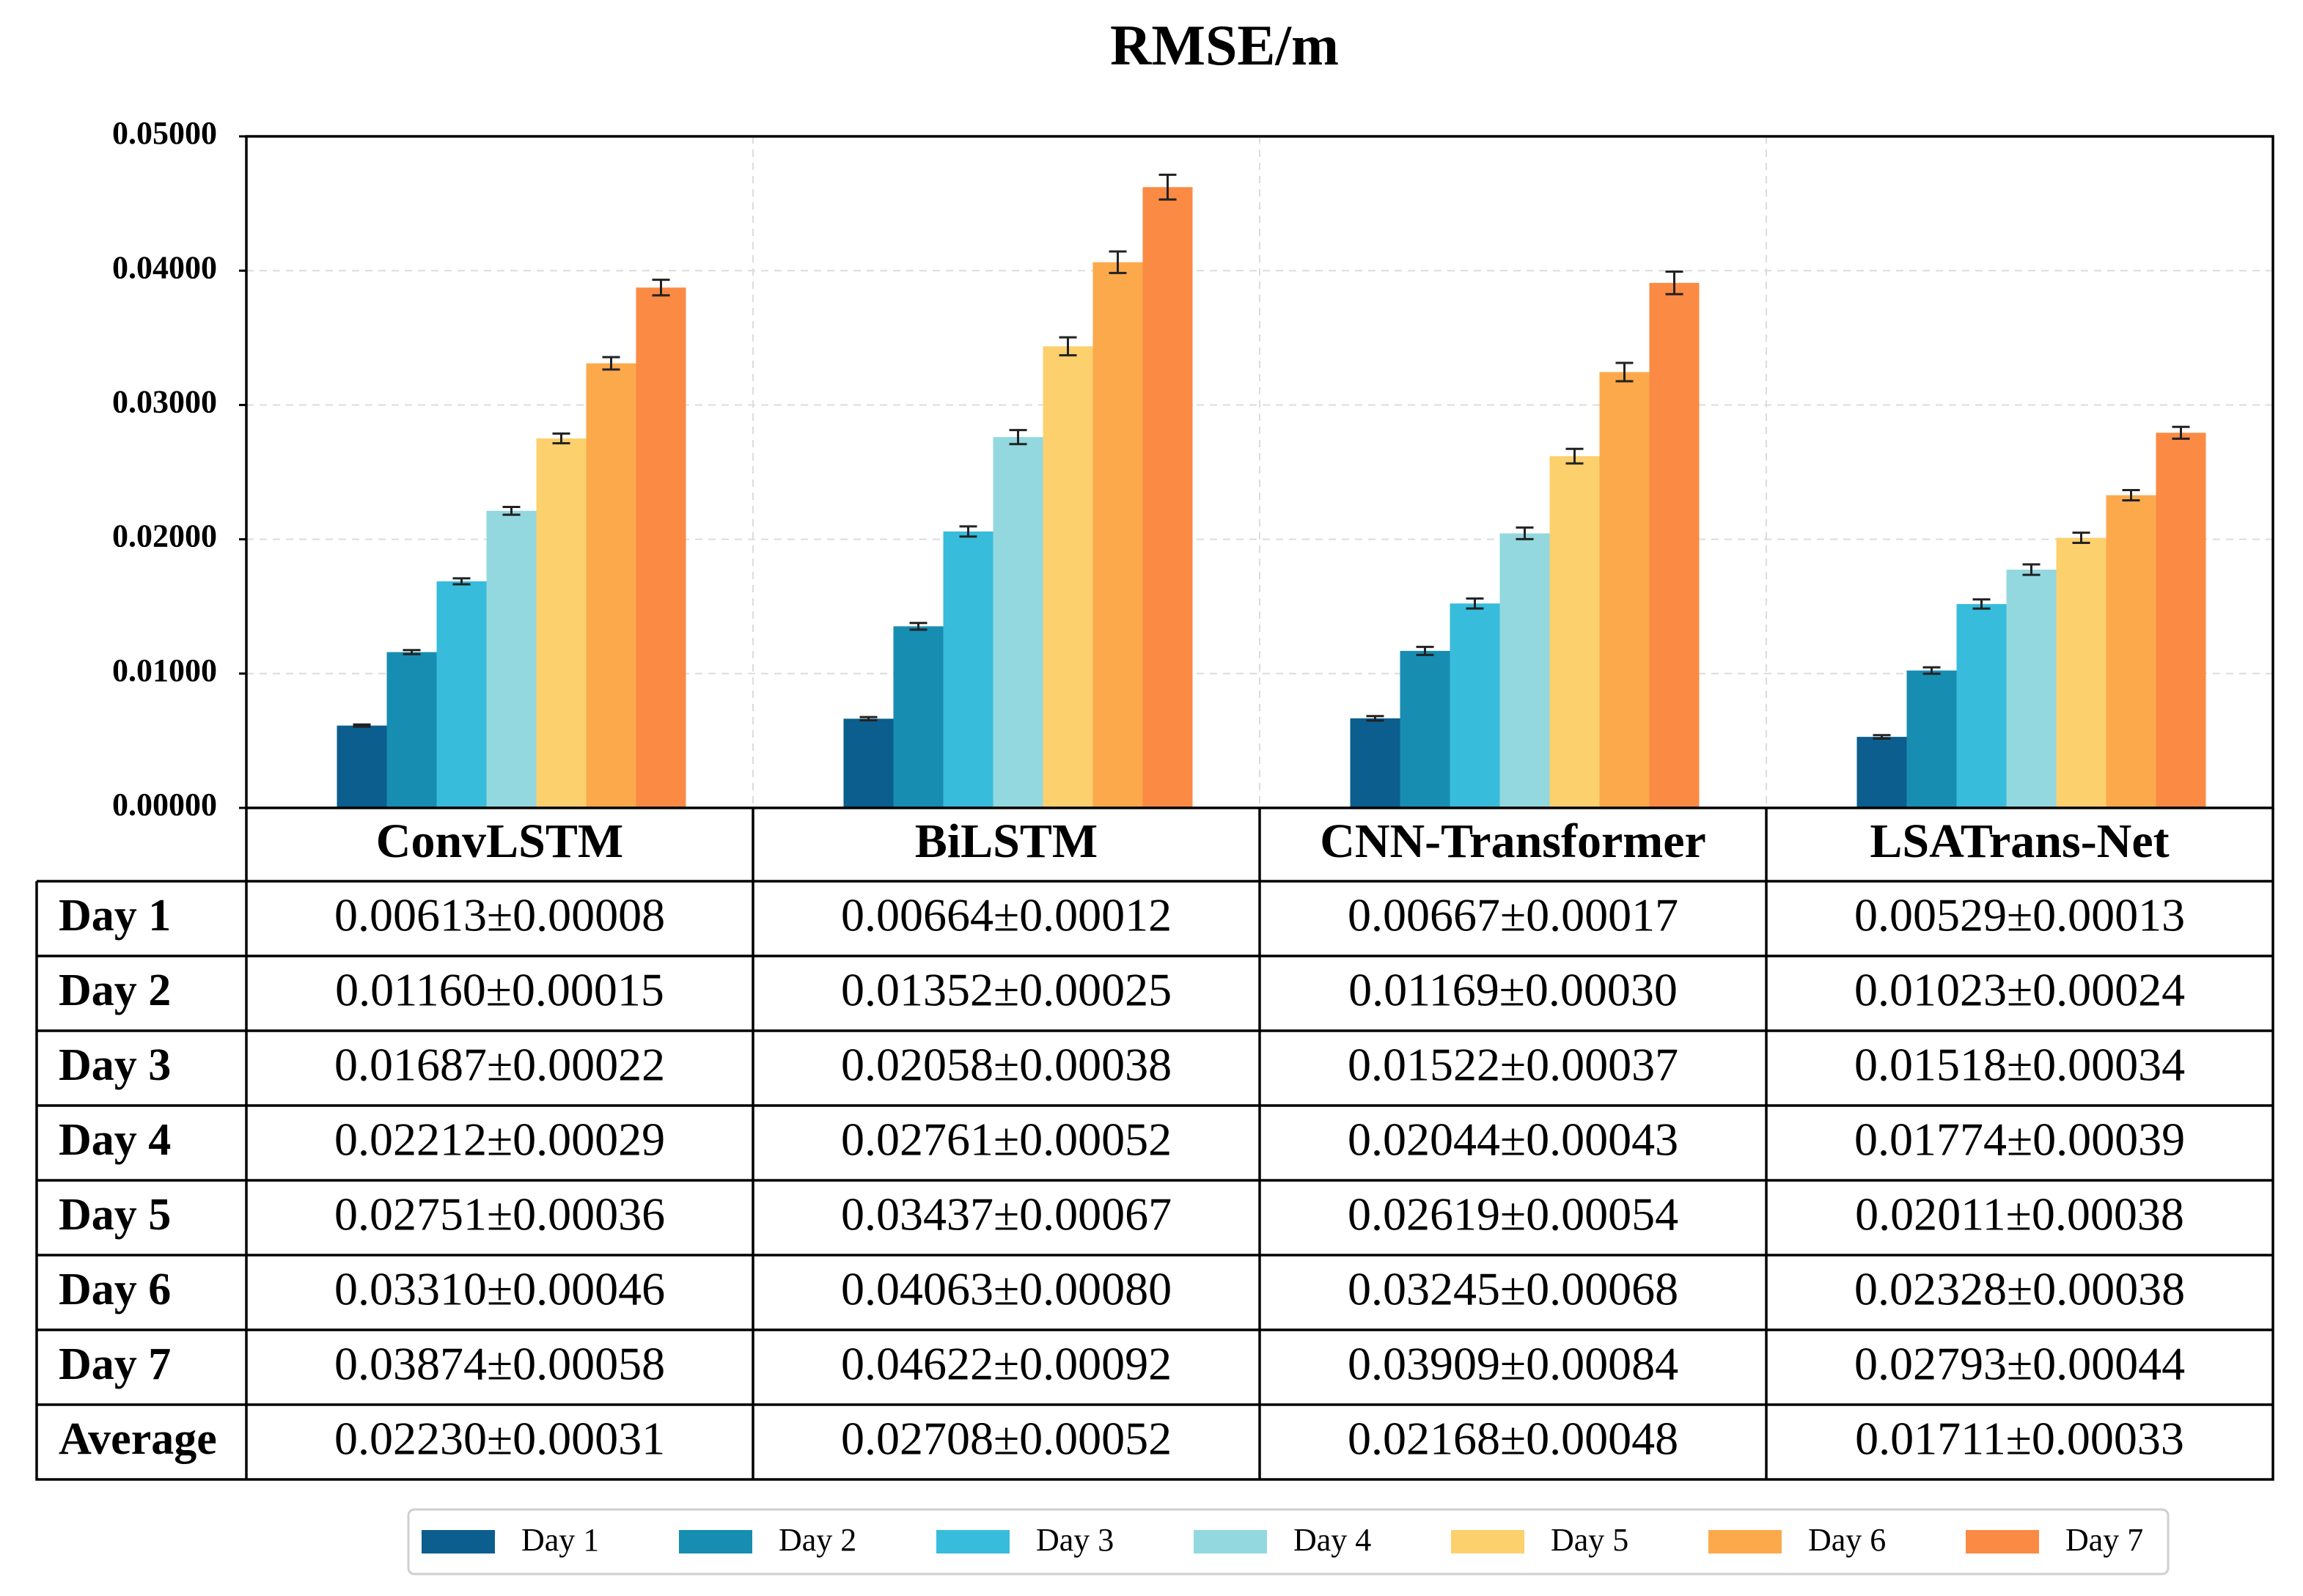  What do you see at coordinates (1513, 1364) in the screenshot?
I see `table-cell: 0.03909±0.00084` at bounding box center [1513, 1364].